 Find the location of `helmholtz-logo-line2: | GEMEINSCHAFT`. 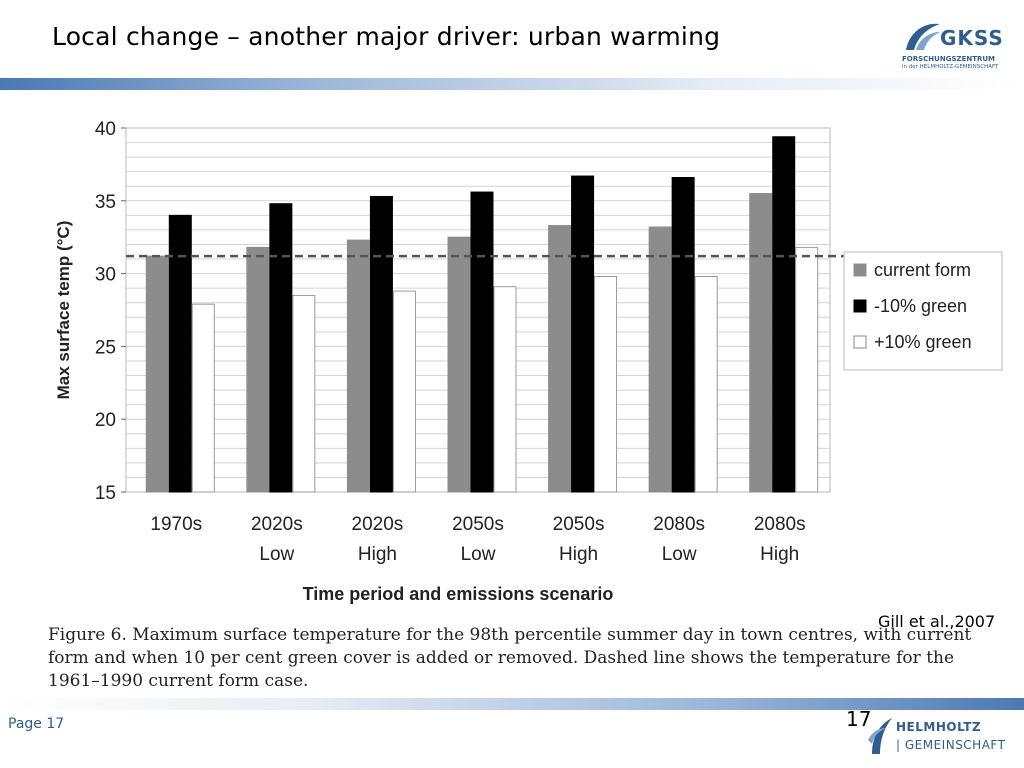

helmholtz-logo-line2: | GEMEINSCHAFT is located at coordinates (951, 745).